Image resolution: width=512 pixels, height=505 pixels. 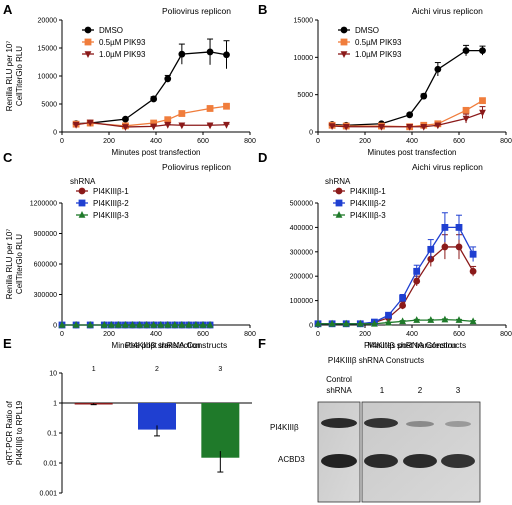 What do you see at coordinates (339, 452) in the screenshot?
I see `blot-control-strip` at bounding box center [339, 452].